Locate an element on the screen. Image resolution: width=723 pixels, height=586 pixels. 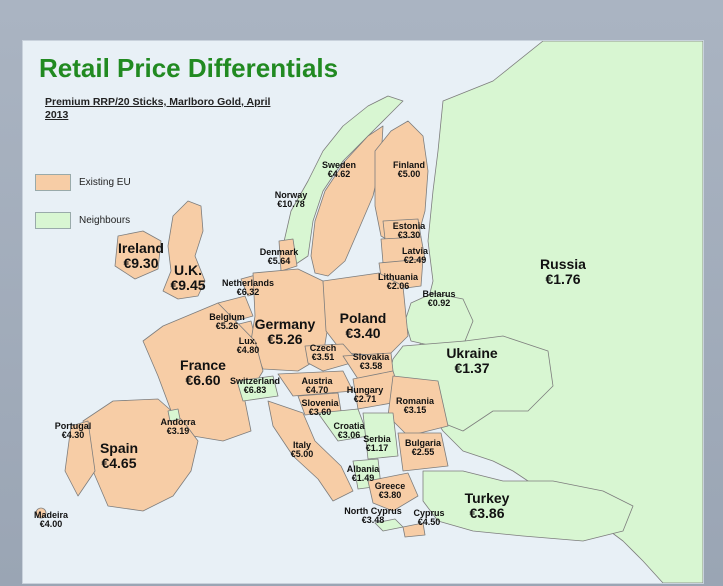
country-label-north-cyprus: North Cyprus €3.48 is located at coordinates (373, 516).